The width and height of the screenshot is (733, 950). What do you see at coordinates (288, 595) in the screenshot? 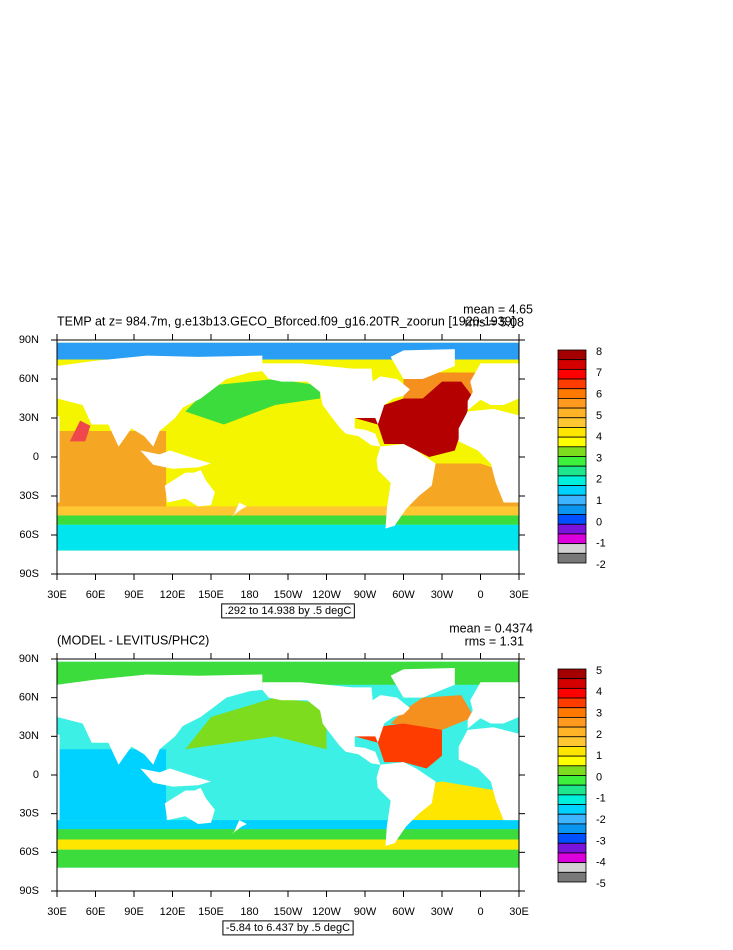
I see `lon-tick-label: 150W` at bounding box center [288, 595].